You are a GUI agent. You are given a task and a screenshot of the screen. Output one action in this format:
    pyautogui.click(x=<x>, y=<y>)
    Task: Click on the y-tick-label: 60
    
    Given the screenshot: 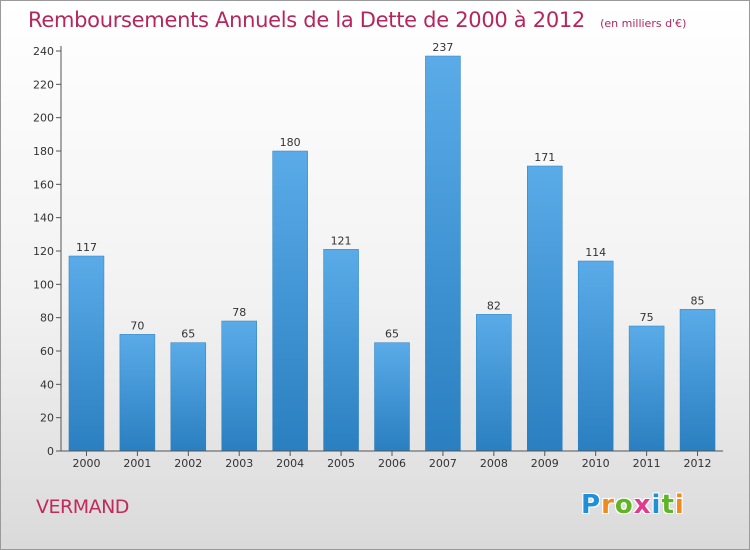 What is the action you would take?
    pyautogui.click(x=47, y=351)
    